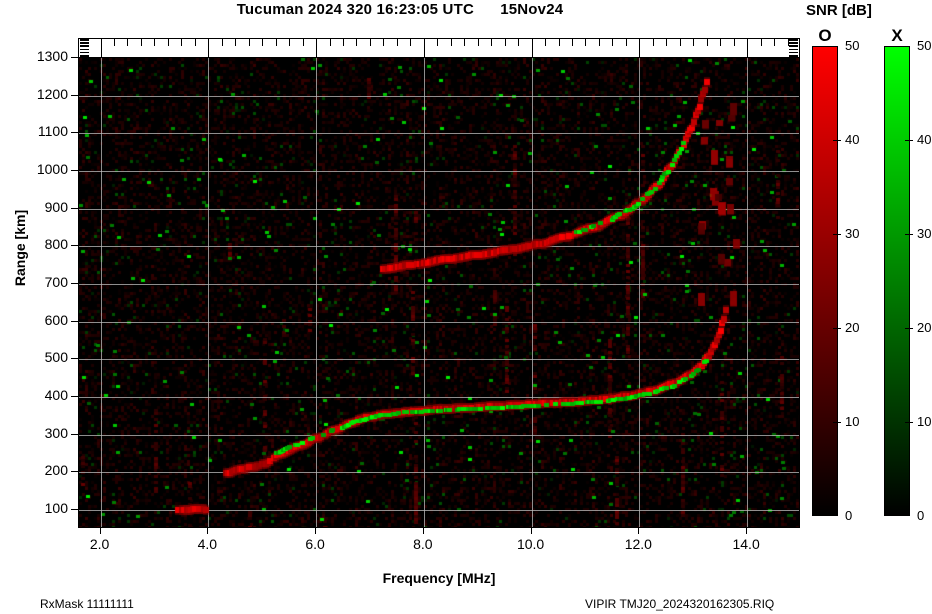 The width and height of the screenshot is (932, 614). I want to click on x-mode-label: X, so click(897, 35).